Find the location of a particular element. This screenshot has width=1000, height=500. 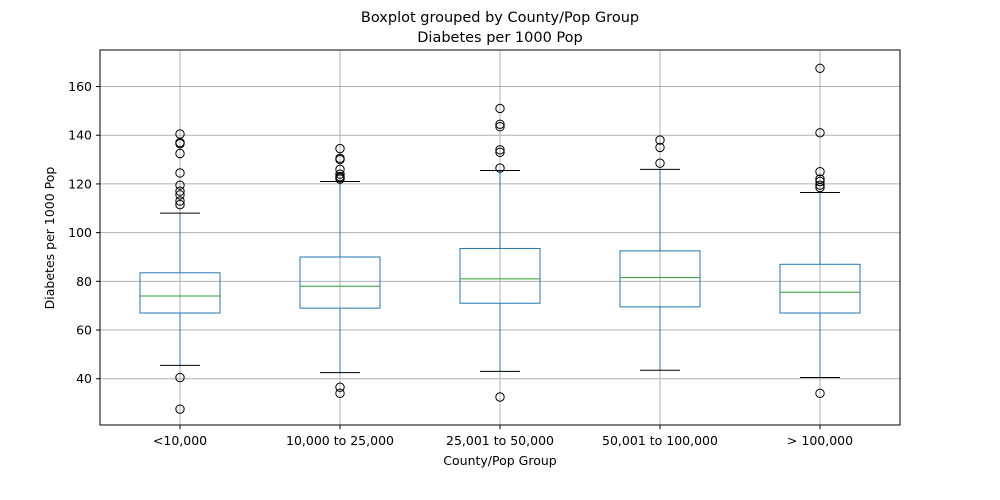

x-tick-label: > 100,000 is located at coordinates (820, 440).